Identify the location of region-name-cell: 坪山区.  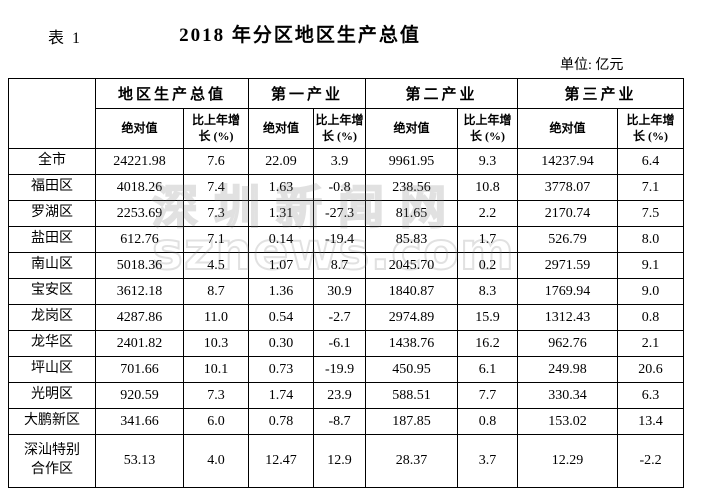
(52, 369).